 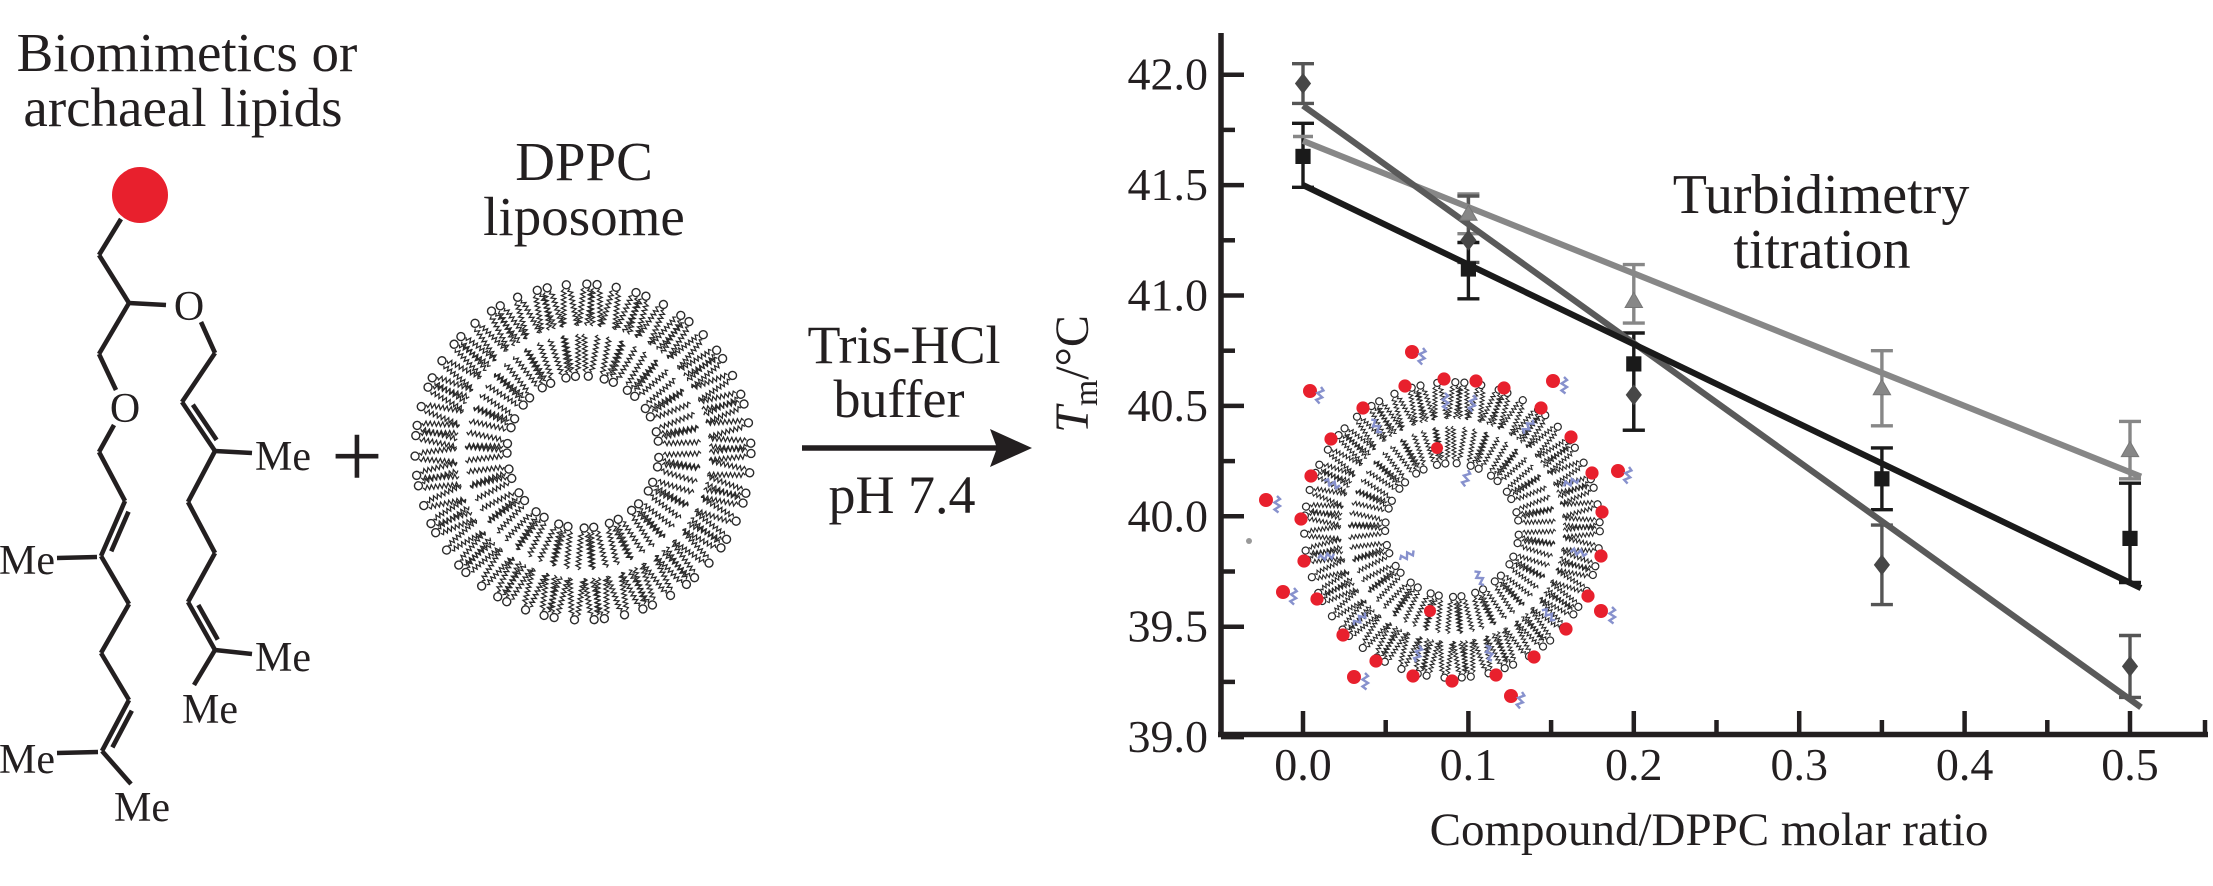 I want to click on svg-text: Turbidimetry, so click(x=1821, y=195).